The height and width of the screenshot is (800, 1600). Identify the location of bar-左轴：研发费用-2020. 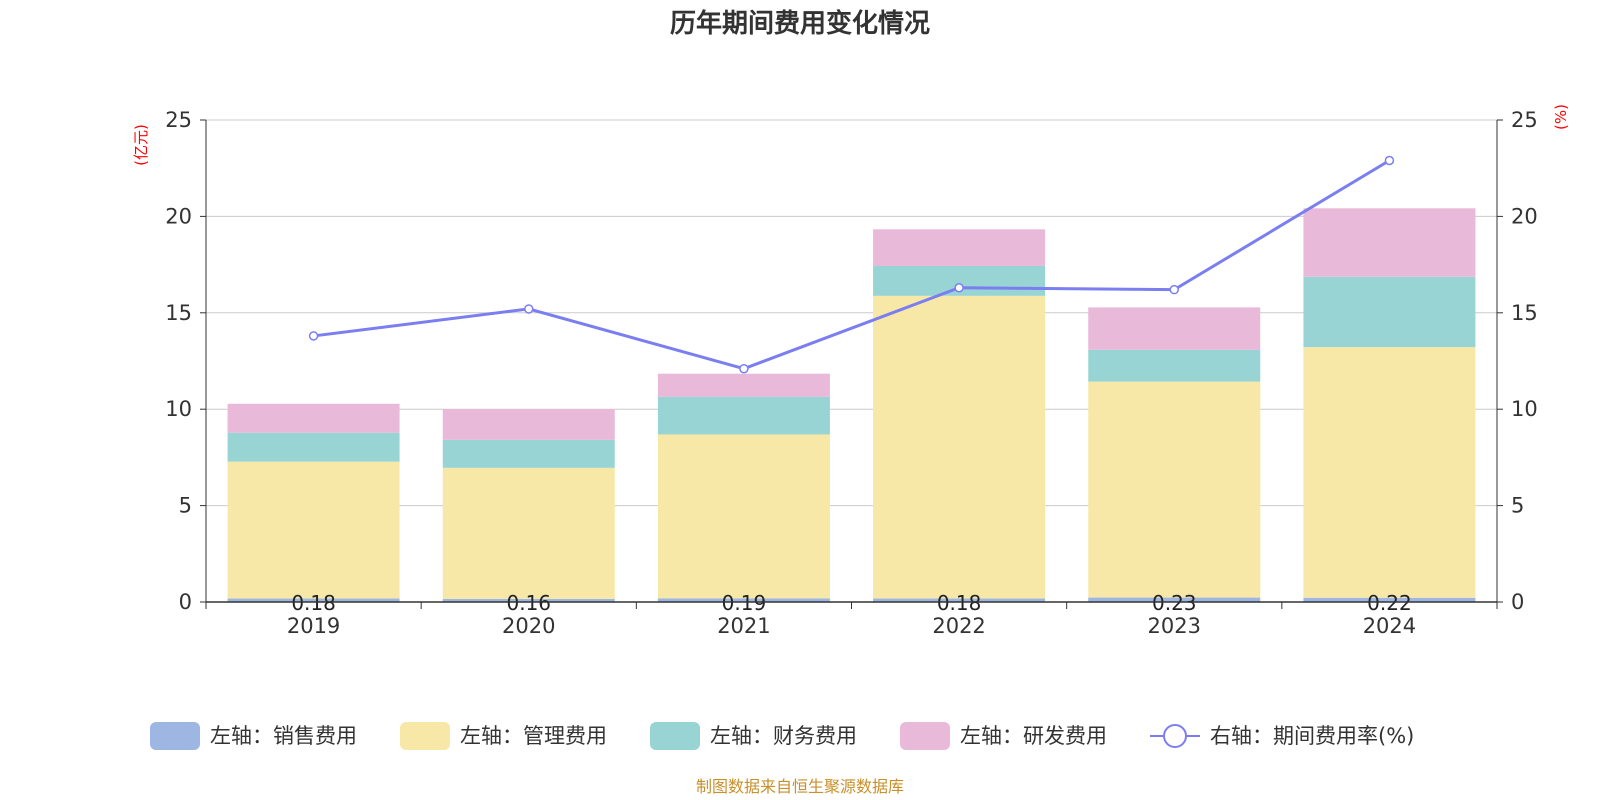
(528, 424).